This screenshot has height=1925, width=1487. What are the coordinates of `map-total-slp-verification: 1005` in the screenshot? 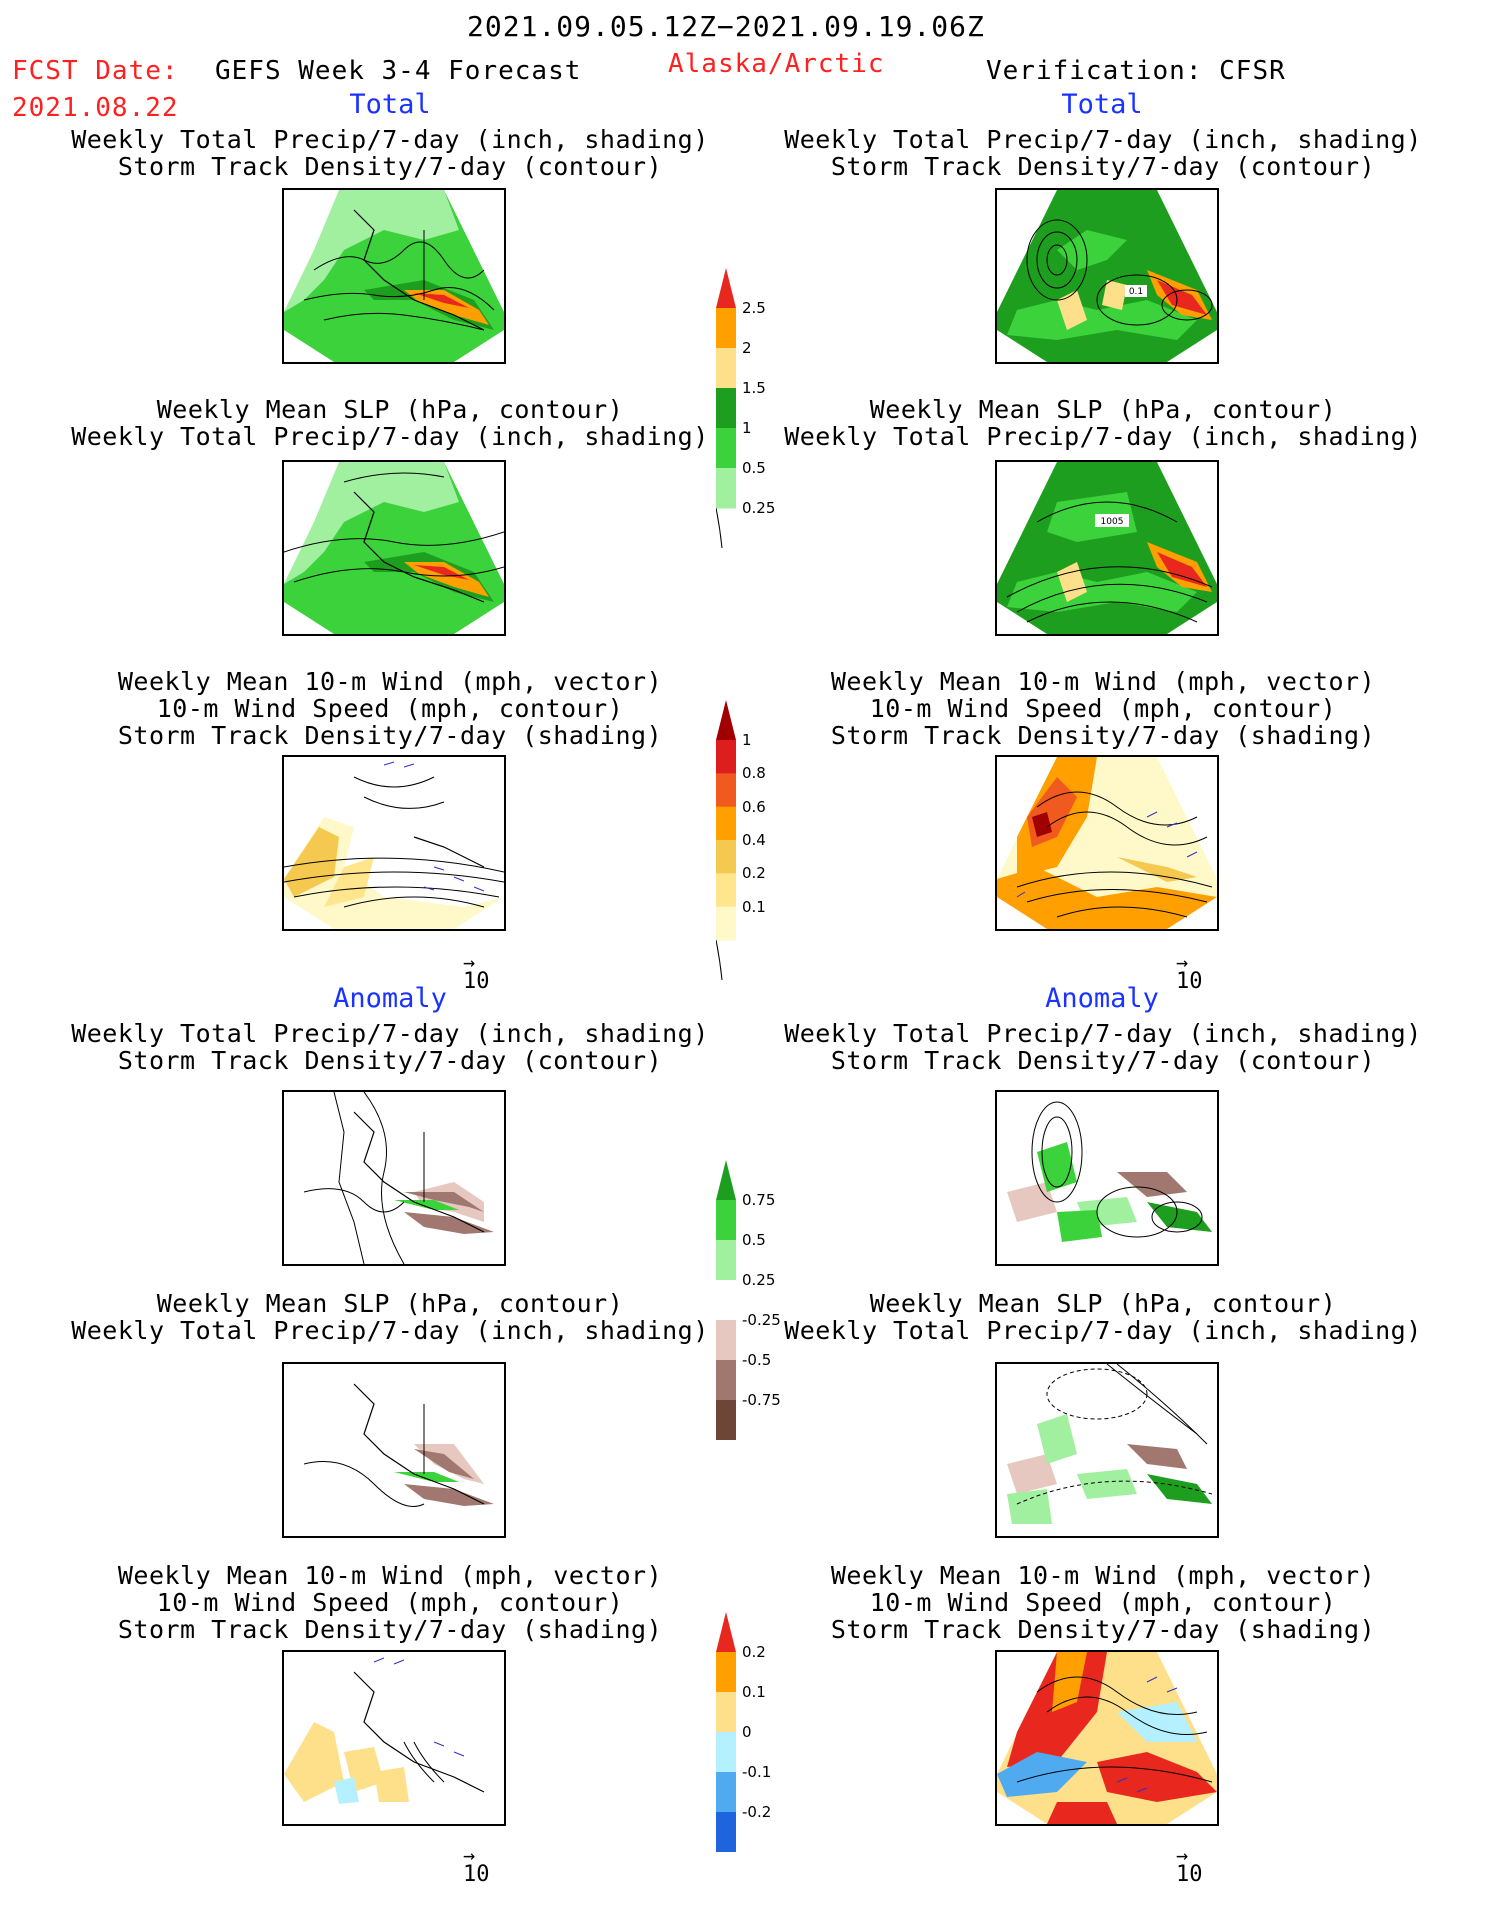 It's located at (1107, 548).